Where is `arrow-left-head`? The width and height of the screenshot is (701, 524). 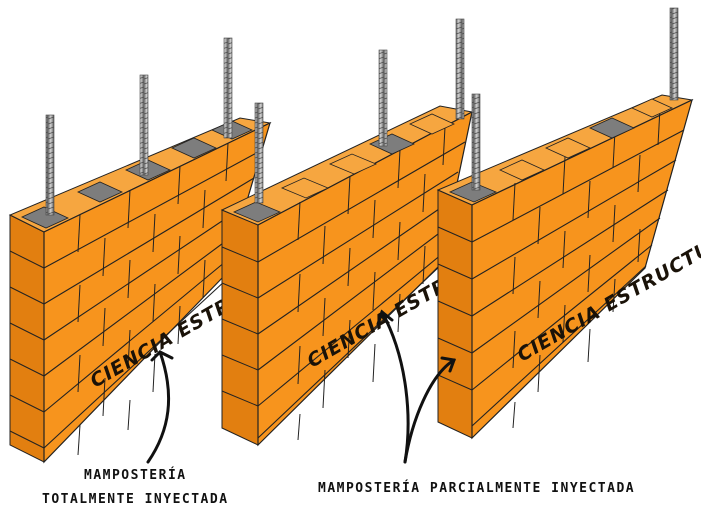 arrow-left-head is located at coordinates (162, 356).